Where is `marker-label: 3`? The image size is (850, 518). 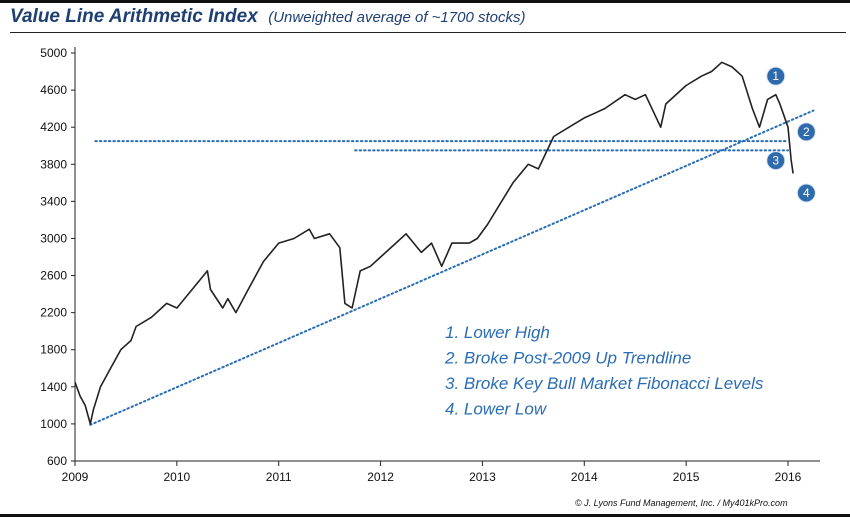
marker-label: 3 is located at coordinates (775, 161).